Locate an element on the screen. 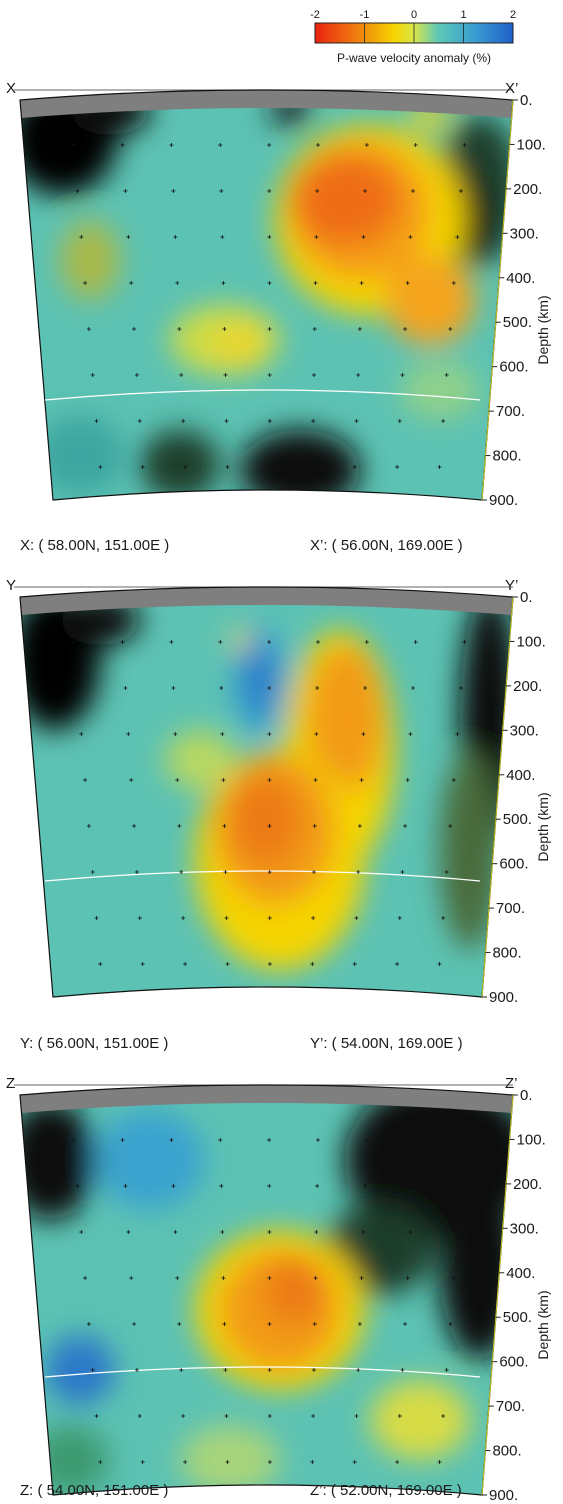 The width and height of the screenshot is (563, 1504). section-start-marker: Y is located at coordinates (11, 585).